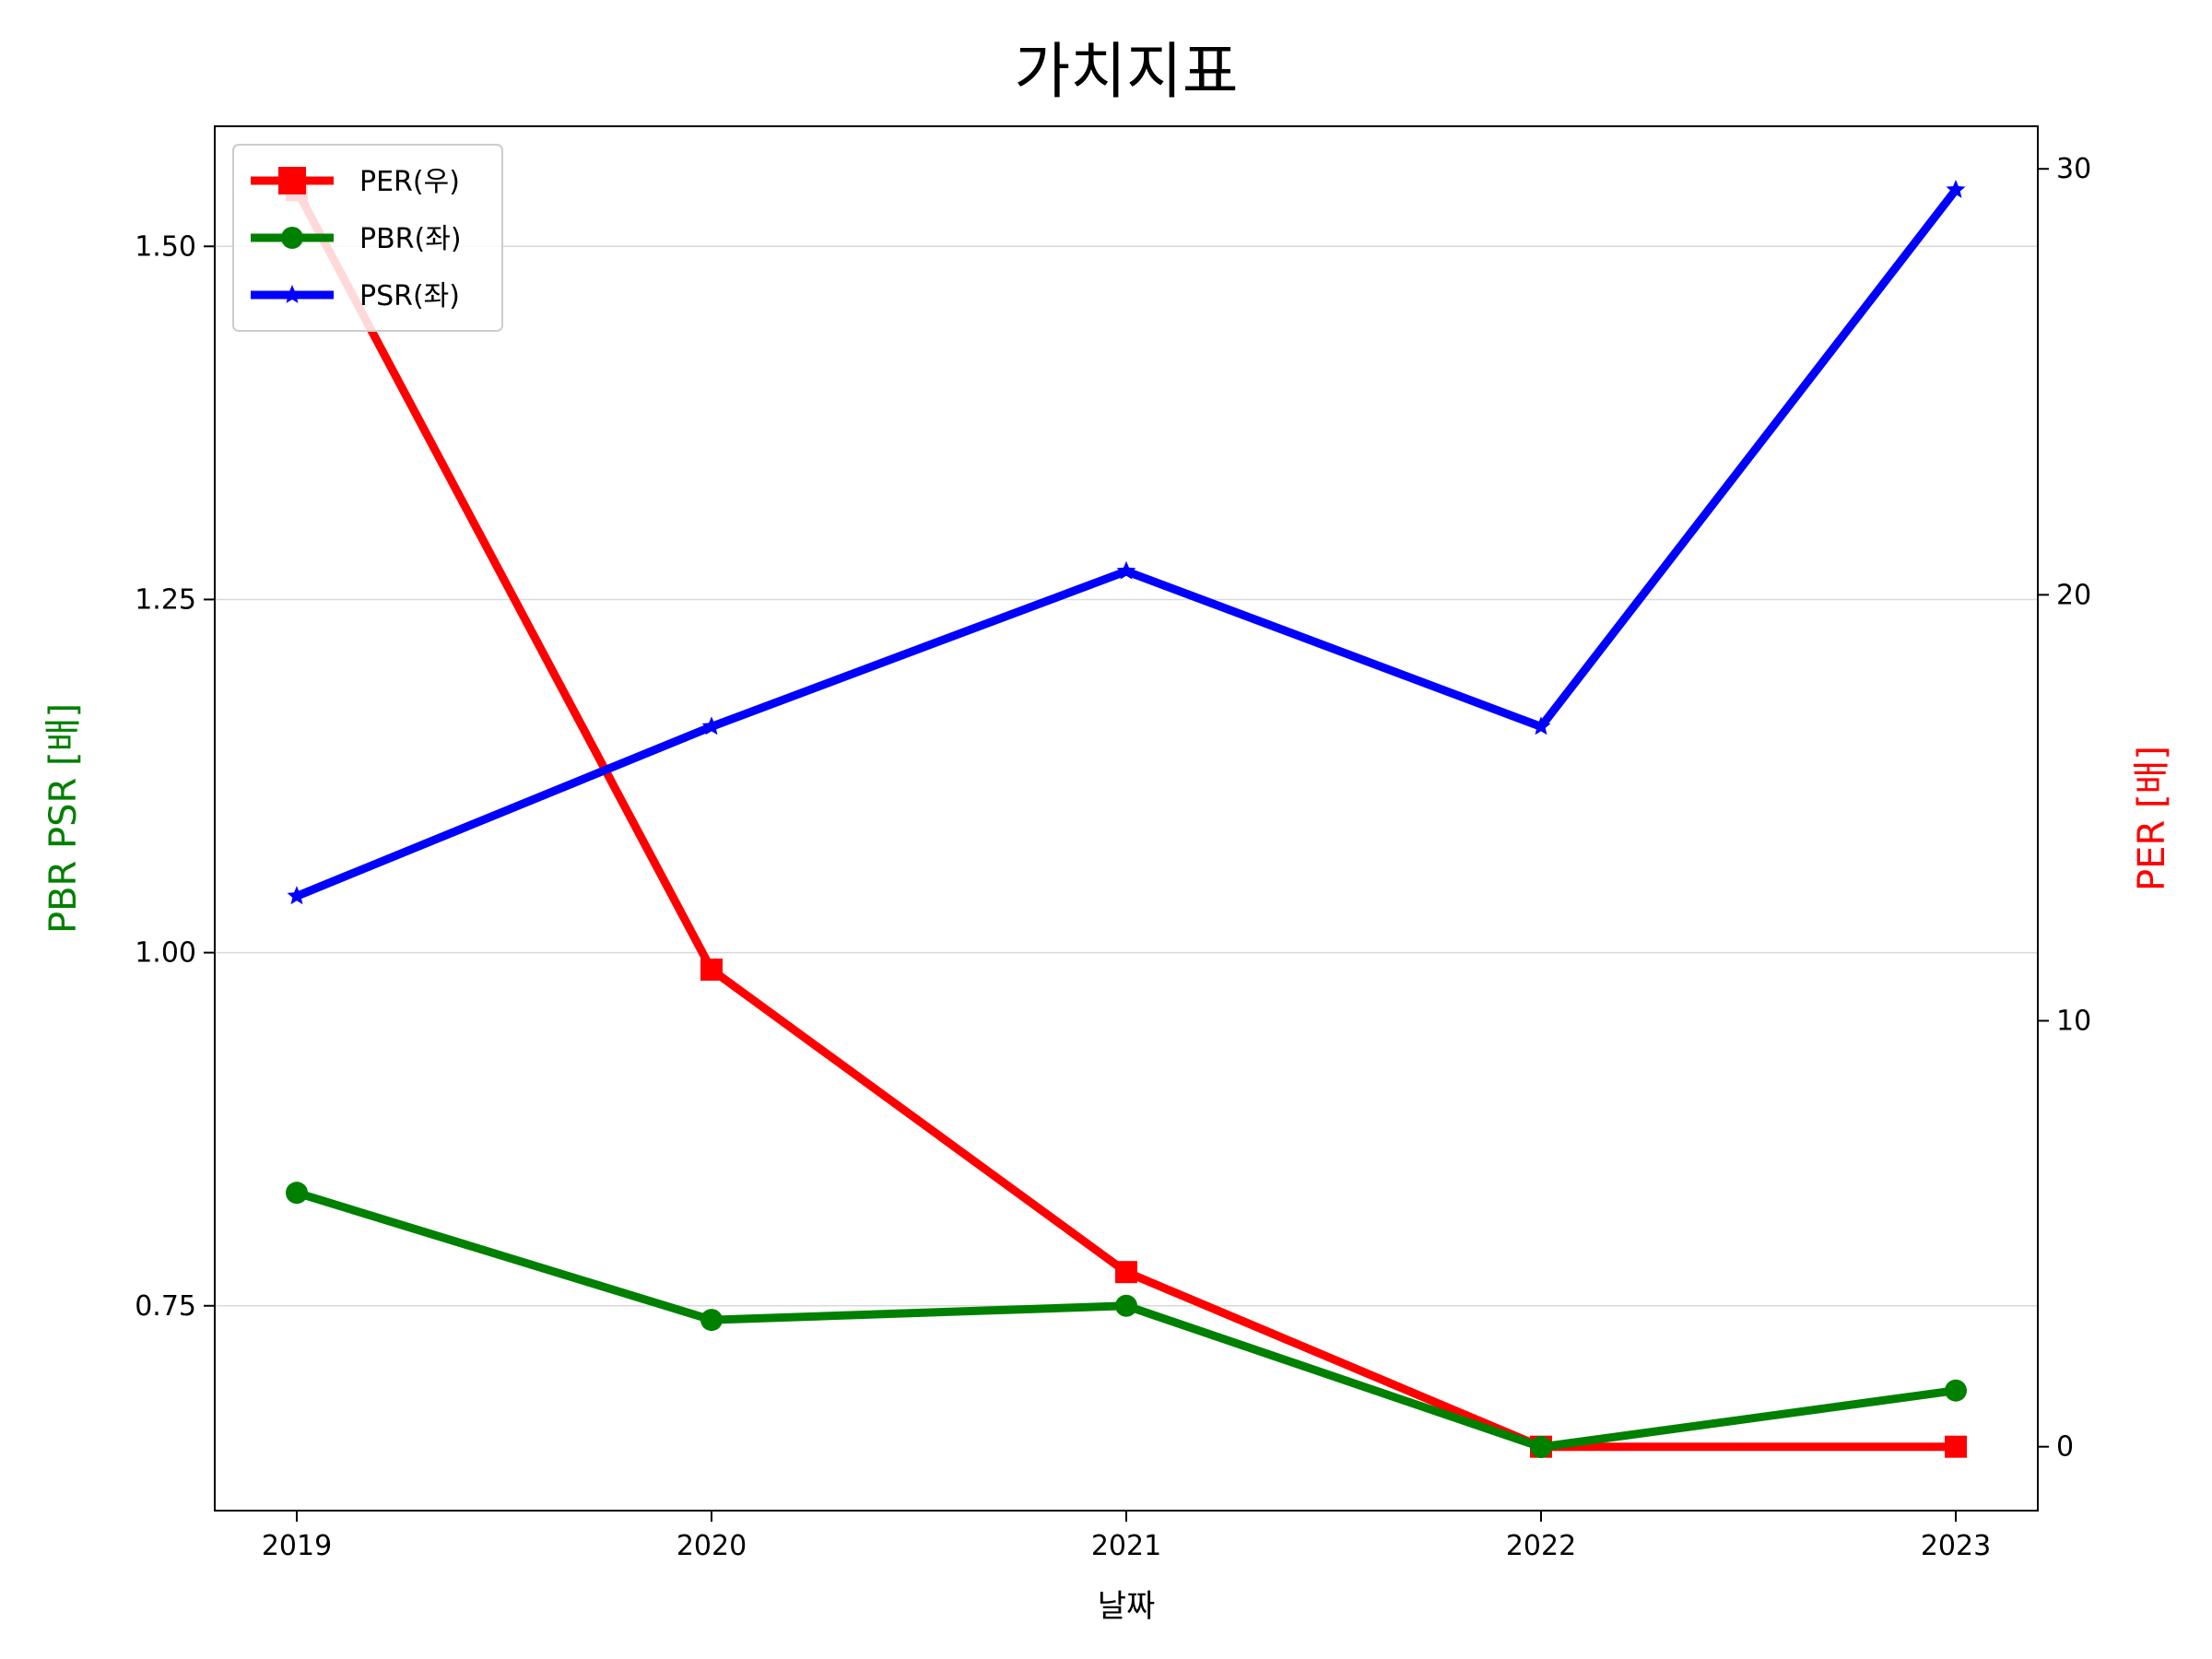 The width and height of the screenshot is (2212, 1659). What do you see at coordinates (409, 182) in the screenshot?
I see `legend-label-per: PER(우)` at bounding box center [409, 182].